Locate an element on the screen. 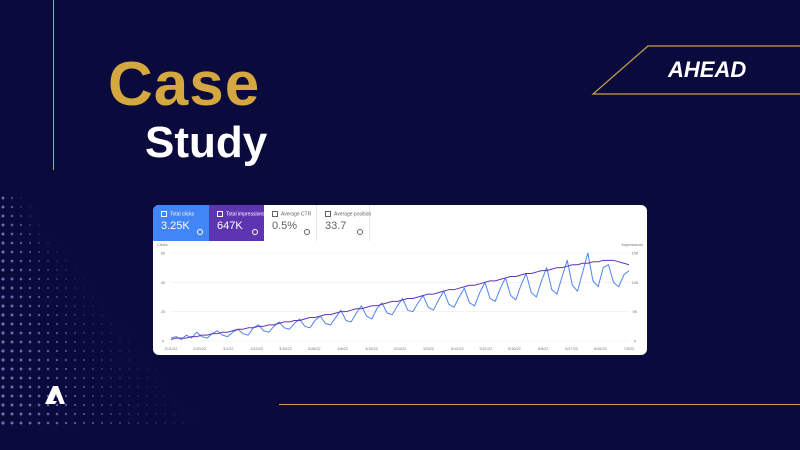  metric-average-position: Average position 33.7 is located at coordinates (344, 223).